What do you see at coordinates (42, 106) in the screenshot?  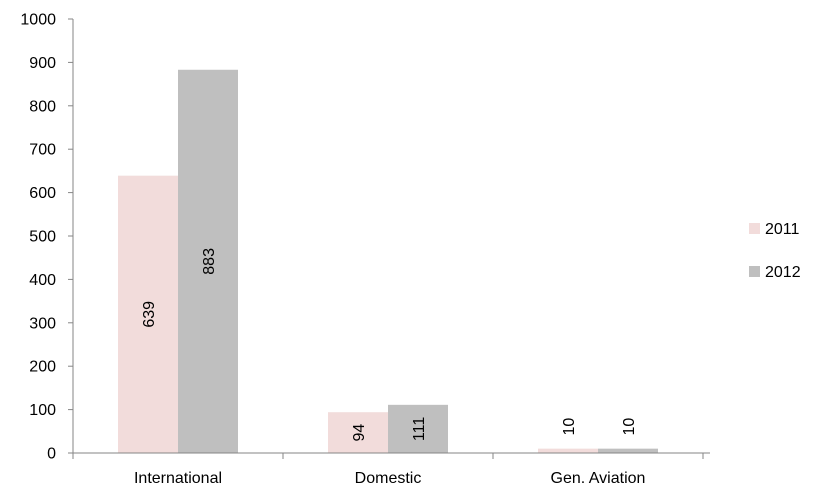 I see `y-tick-label: 800` at bounding box center [42, 106].